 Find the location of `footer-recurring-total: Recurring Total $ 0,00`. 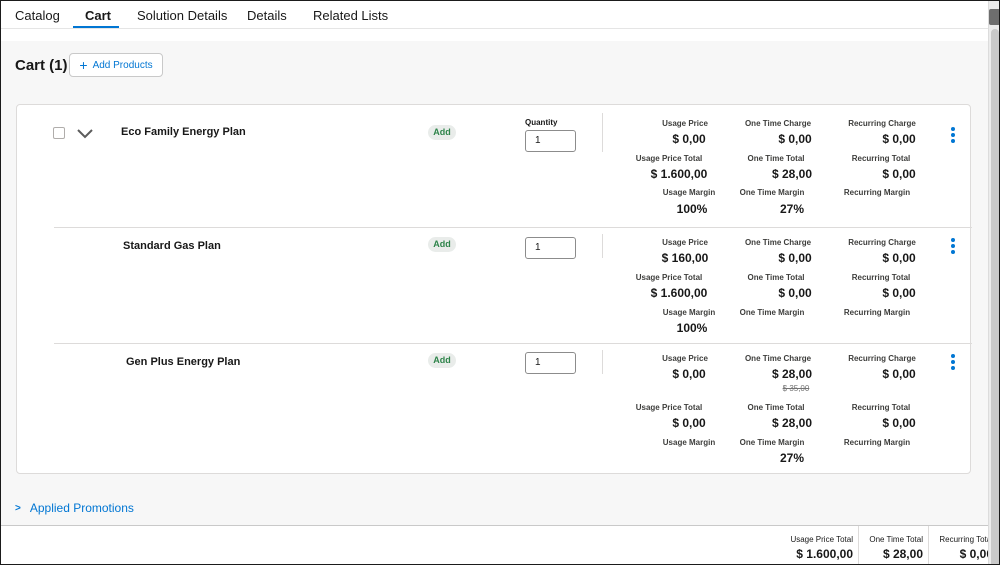

footer-recurring-total: Recurring Total $ 0,00 is located at coordinates (960, 545).